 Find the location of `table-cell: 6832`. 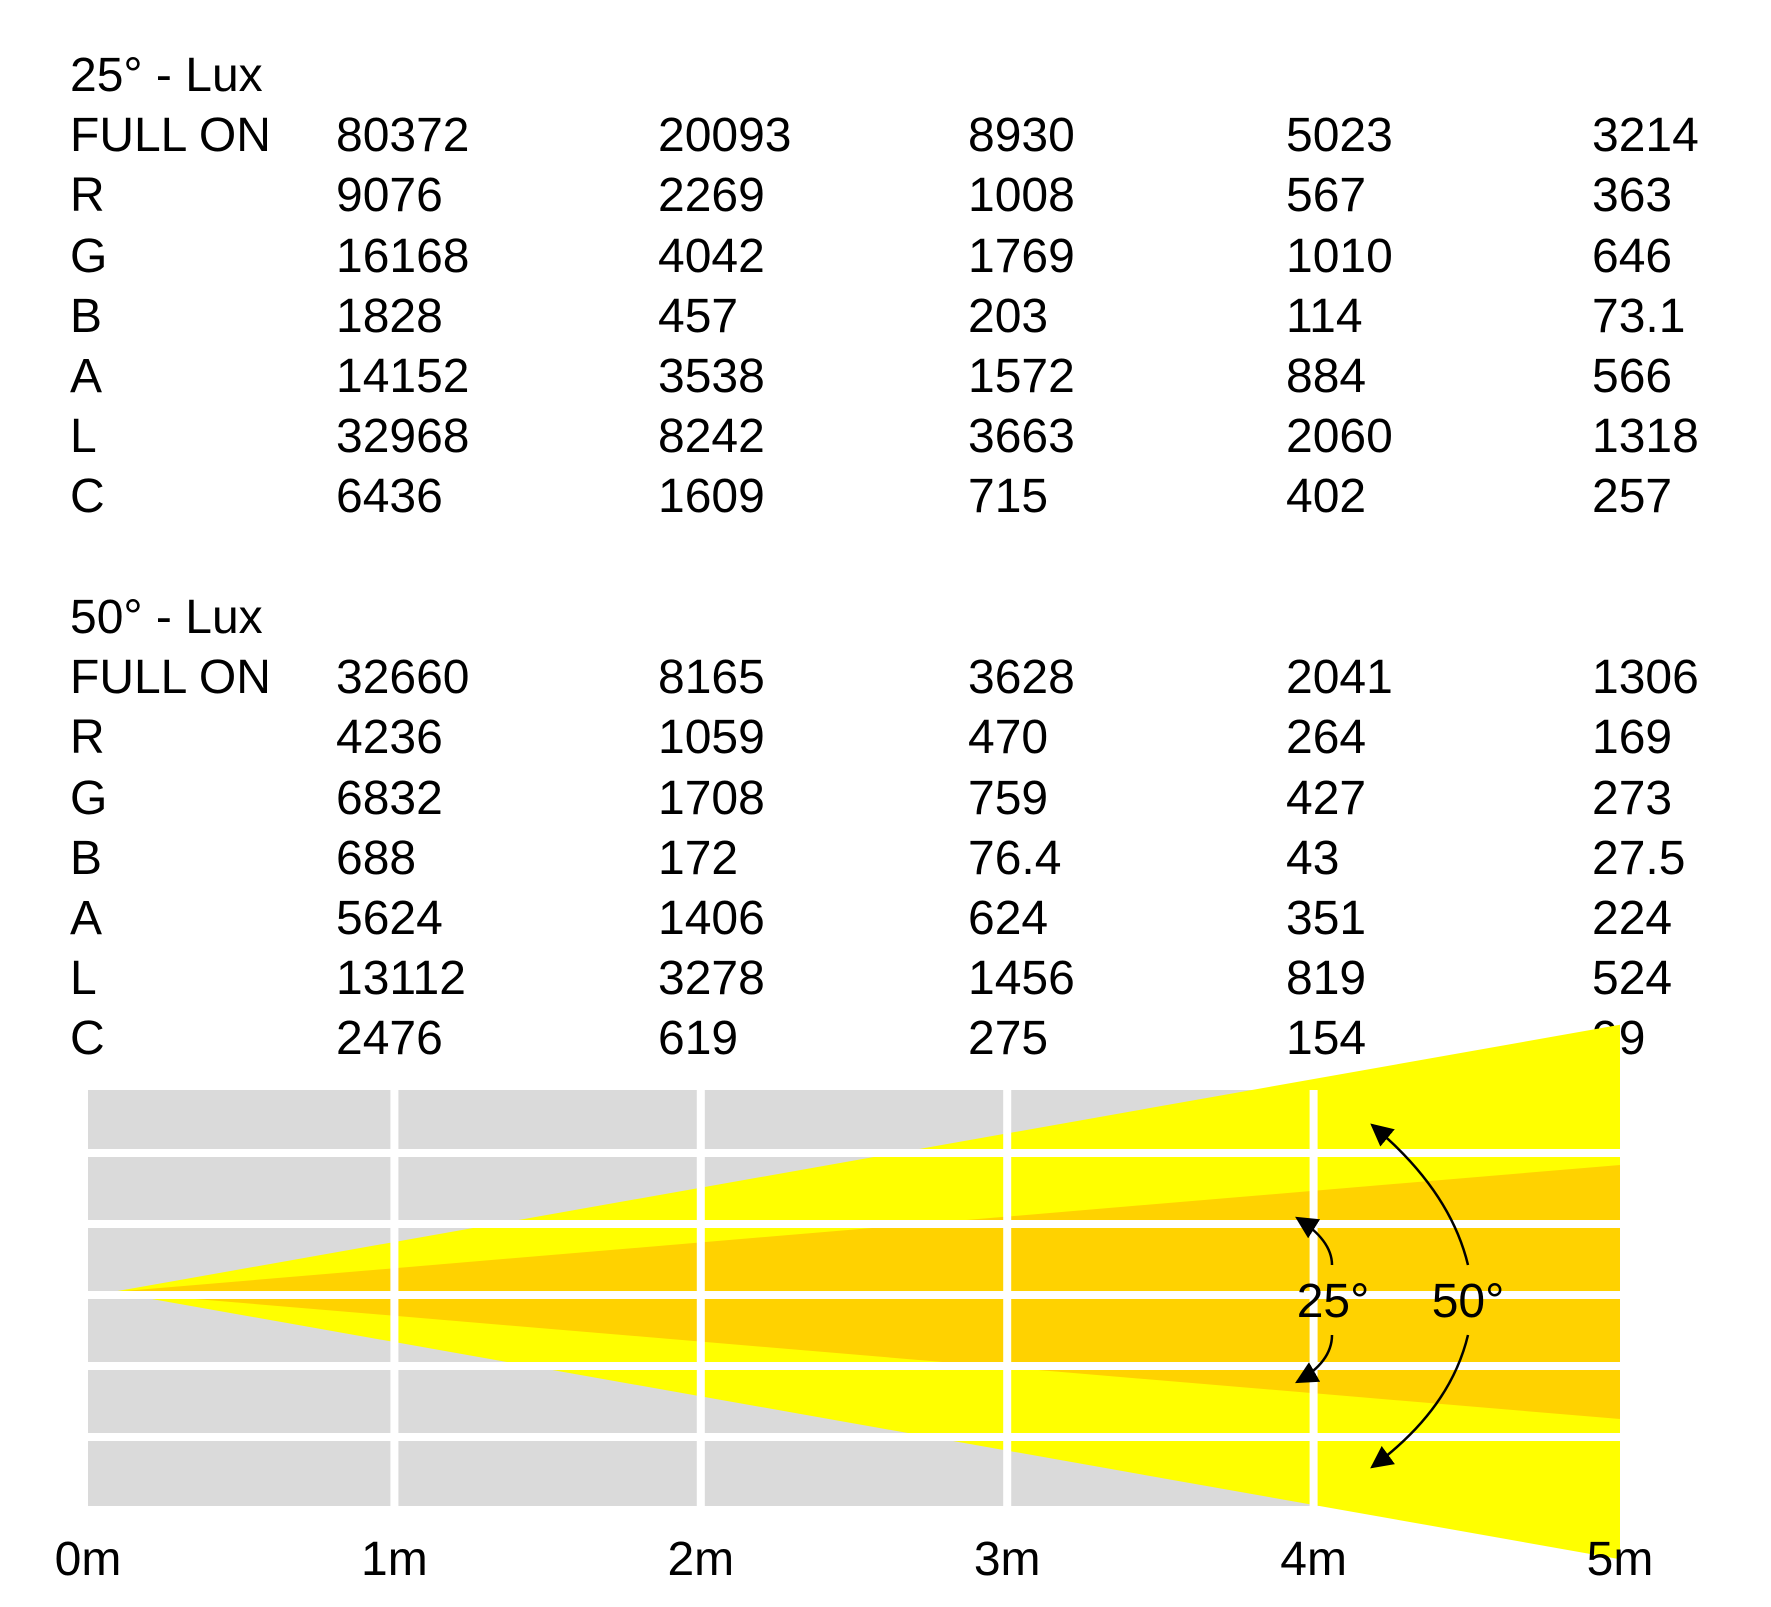

table-cell: 6832 is located at coordinates (389, 798).